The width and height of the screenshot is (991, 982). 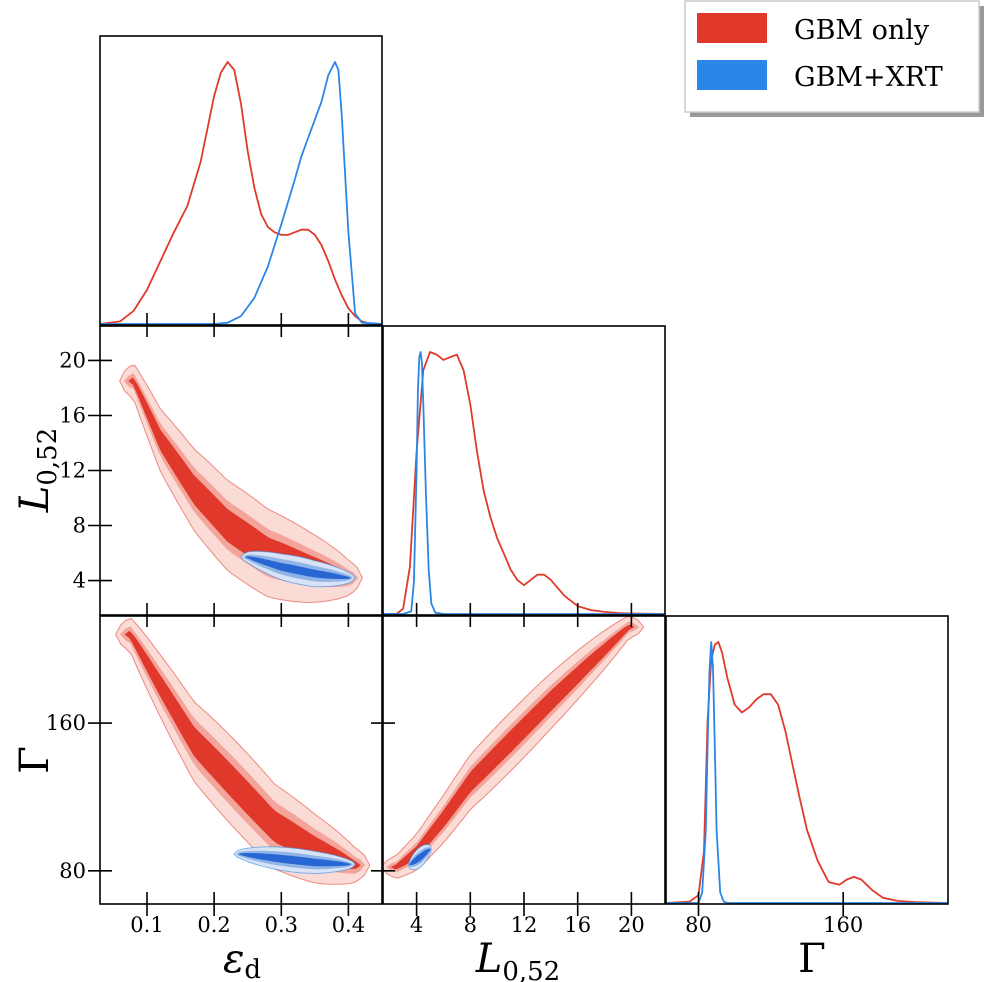 I want to click on contour-gbm-epsilon-vs-luminosity-outer, so click(x=241, y=484).